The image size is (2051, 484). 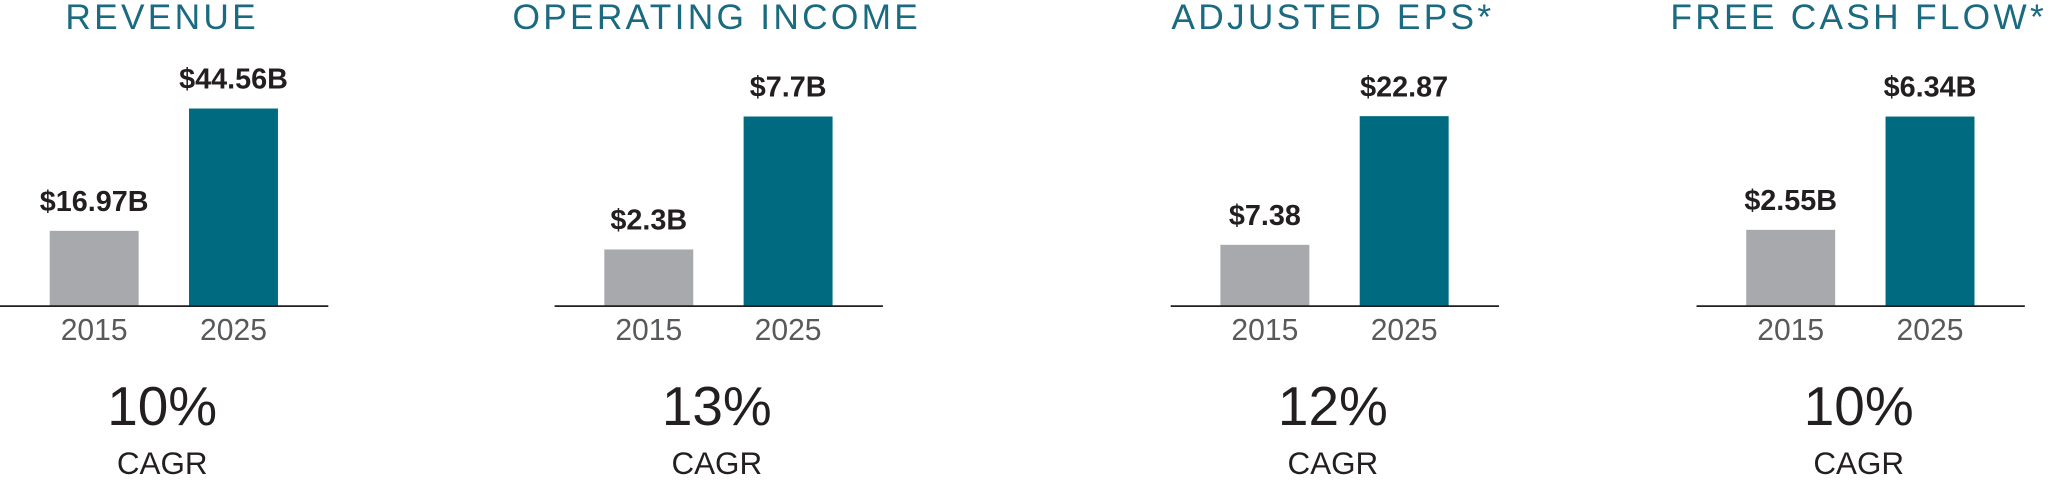 What do you see at coordinates (94, 202) in the screenshot?
I see `value-label: $16.97B` at bounding box center [94, 202].